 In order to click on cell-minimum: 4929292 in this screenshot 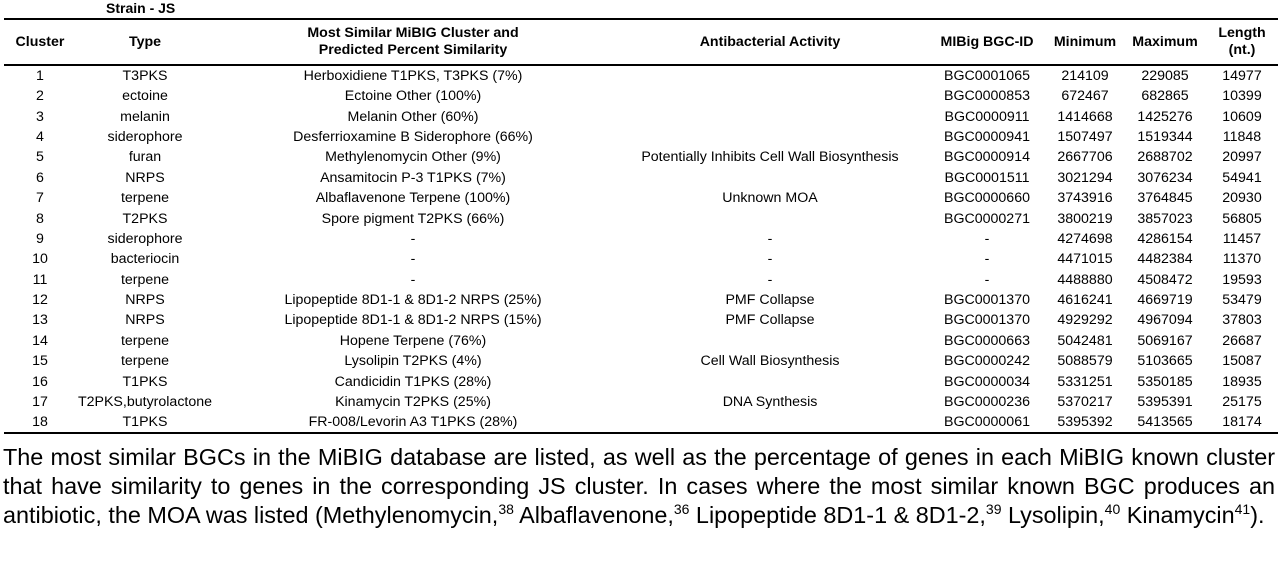, I will do `click(1085, 320)`.